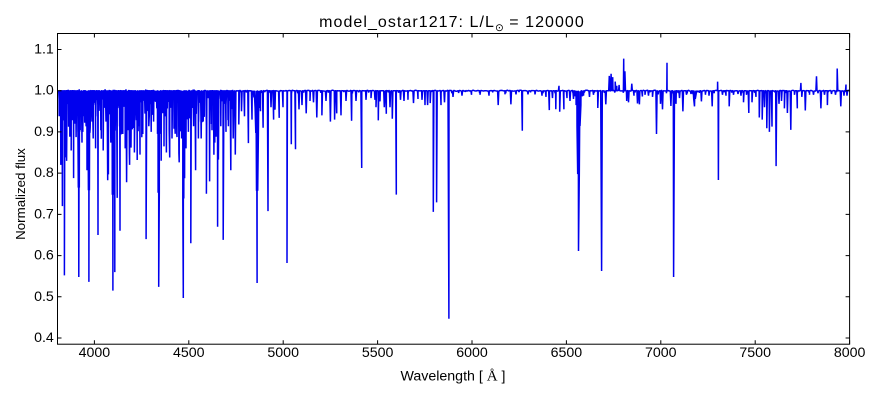 The height and width of the screenshot is (400, 880). Describe the element at coordinates (95, 353) in the screenshot. I see `svg-text: 4000` at that location.